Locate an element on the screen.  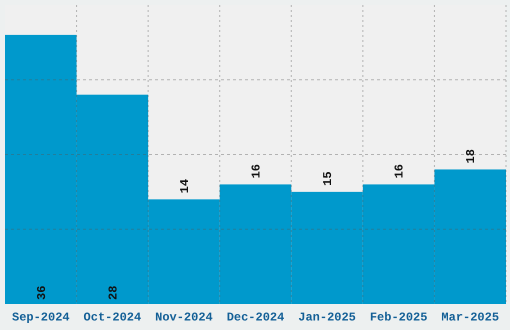
data-label: 28 is located at coordinates (113, 293).